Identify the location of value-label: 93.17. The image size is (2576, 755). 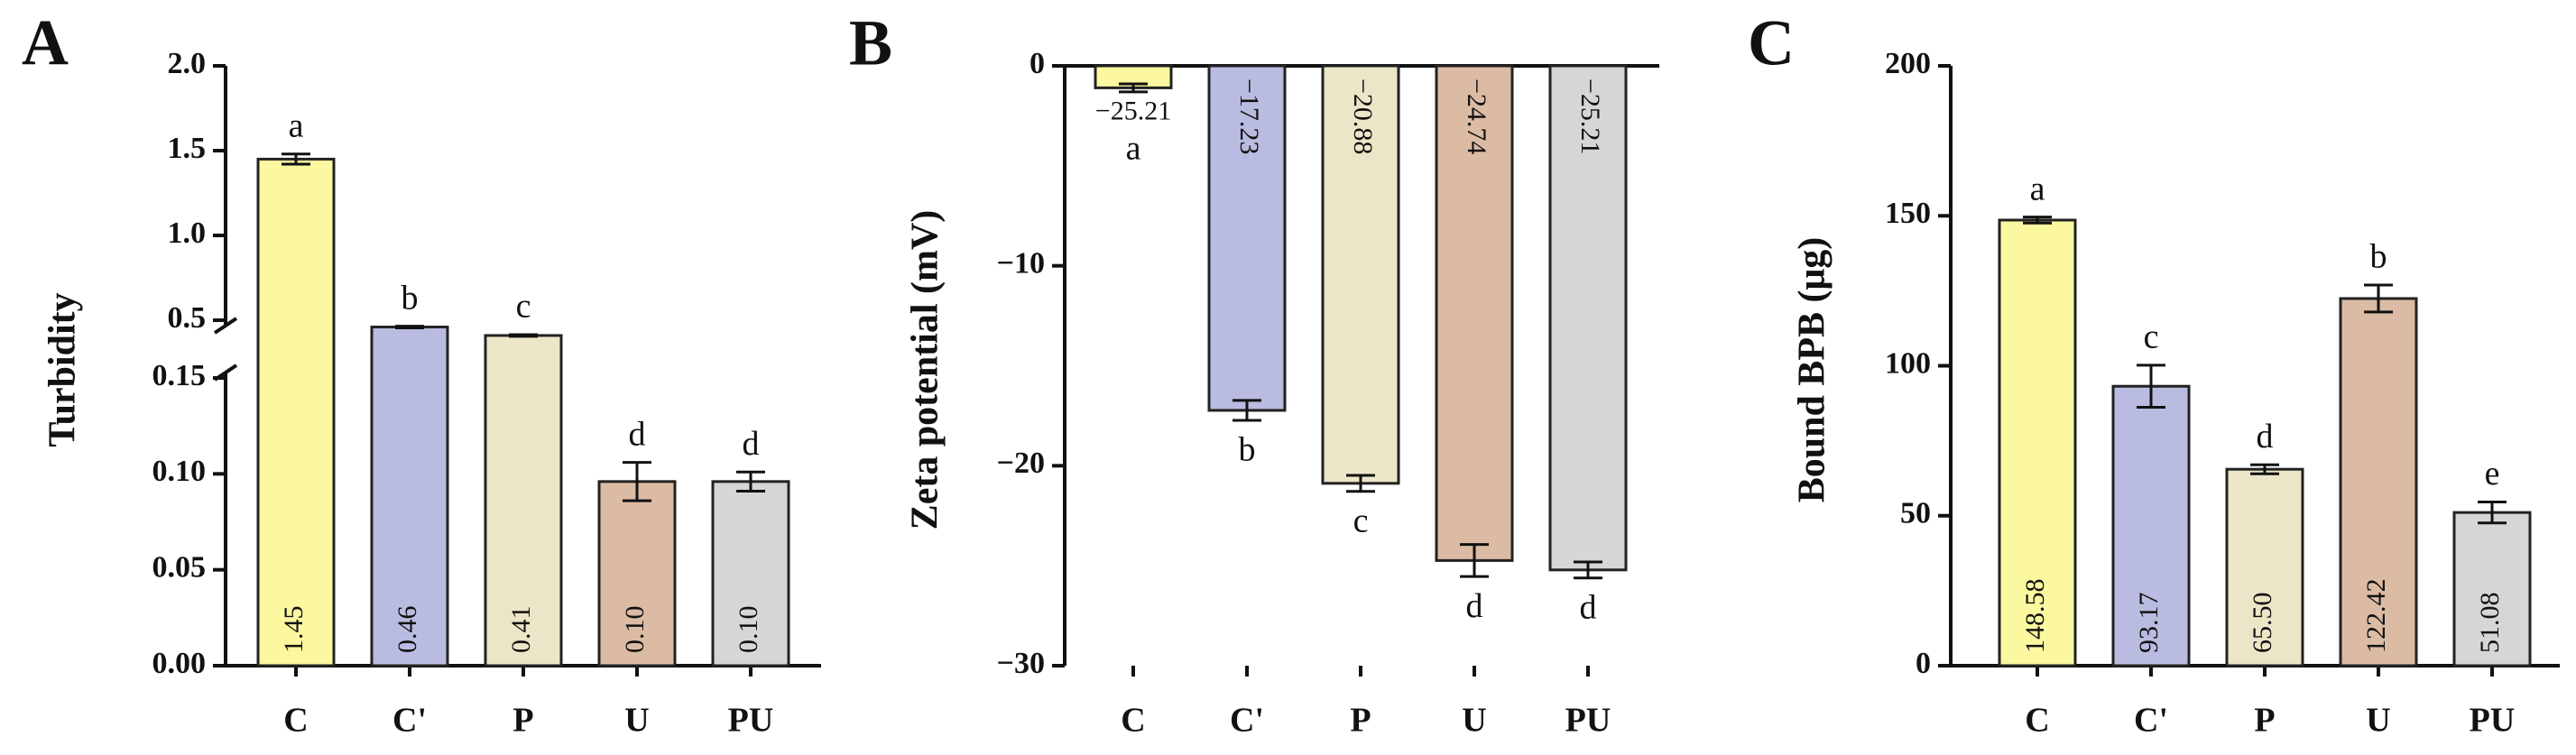
(2149, 623).